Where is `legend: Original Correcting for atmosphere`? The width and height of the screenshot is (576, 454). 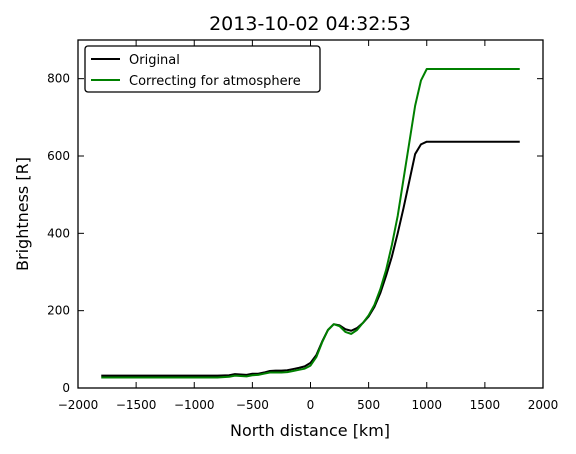
legend: Original Correcting for atmosphere is located at coordinates (202, 69).